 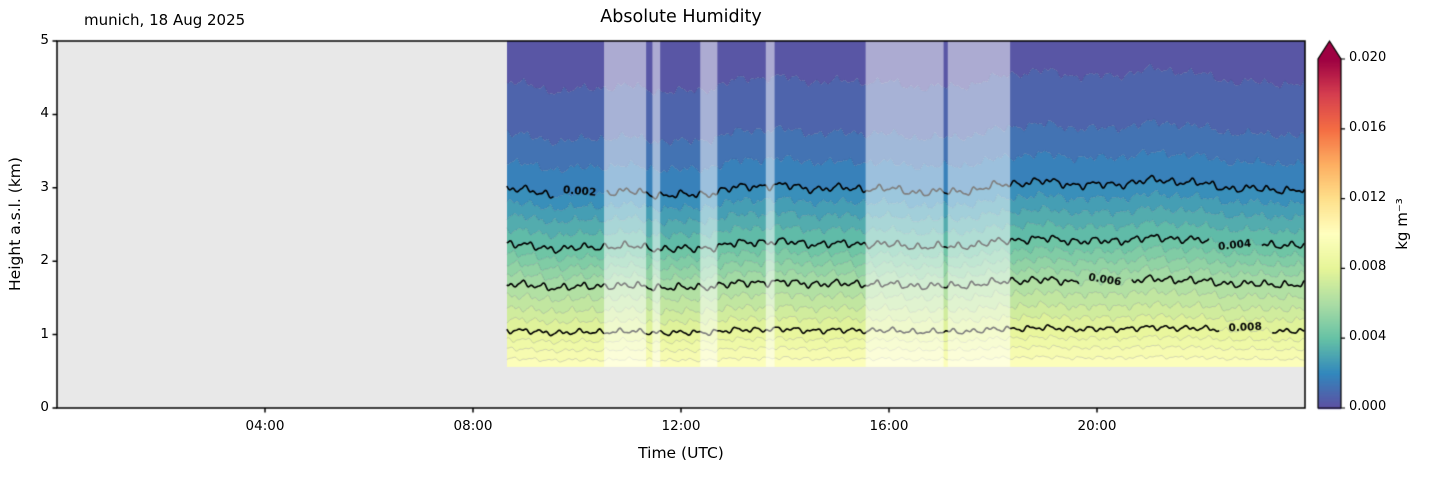 What do you see at coordinates (15, 224) in the screenshot?
I see `y-axis-label: Height a.s.l. (km)` at bounding box center [15, 224].